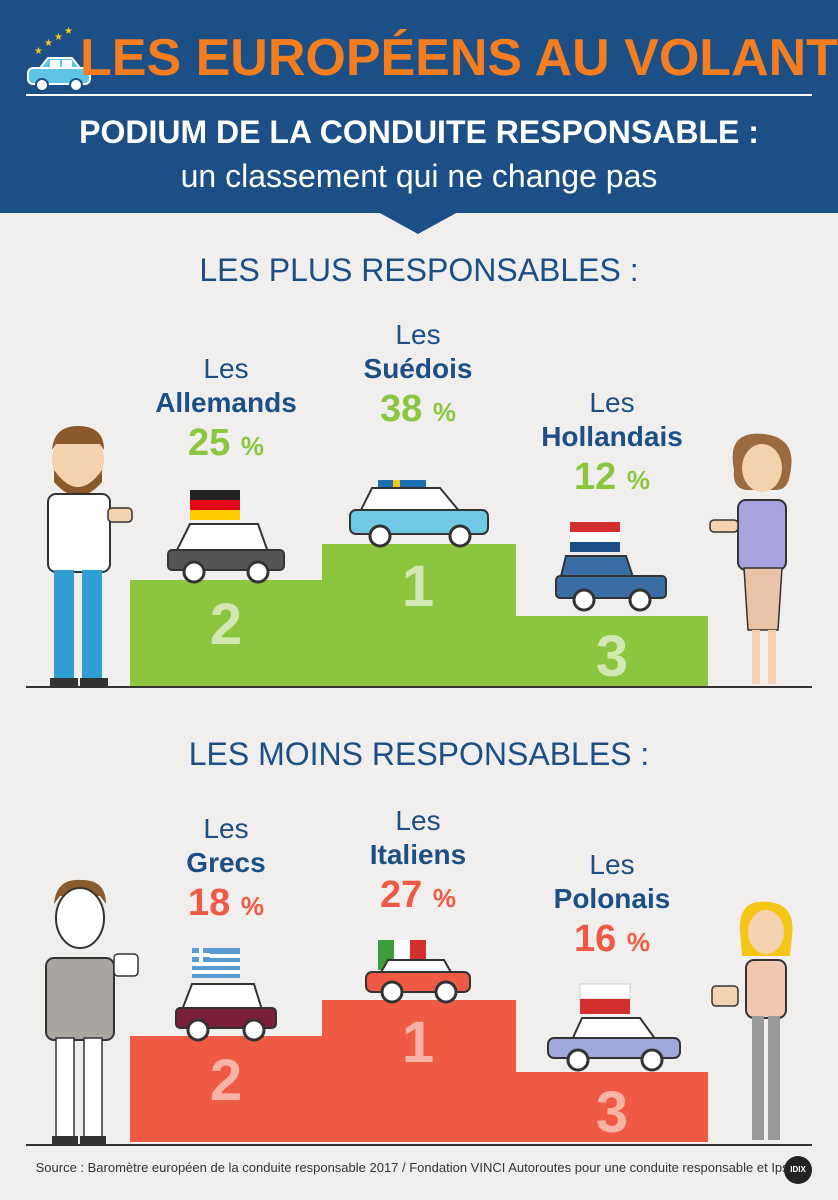  Describe the element at coordinates (401, 895) in the screenshot. I see `percentage-value: 27` at that location.